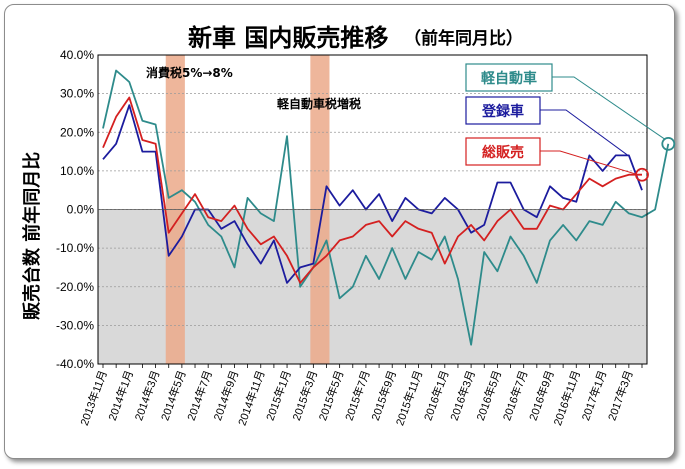 This screenshot has width=685, height=469. I want to click on x-tick-label: 2017年3月, so click(620, 395).